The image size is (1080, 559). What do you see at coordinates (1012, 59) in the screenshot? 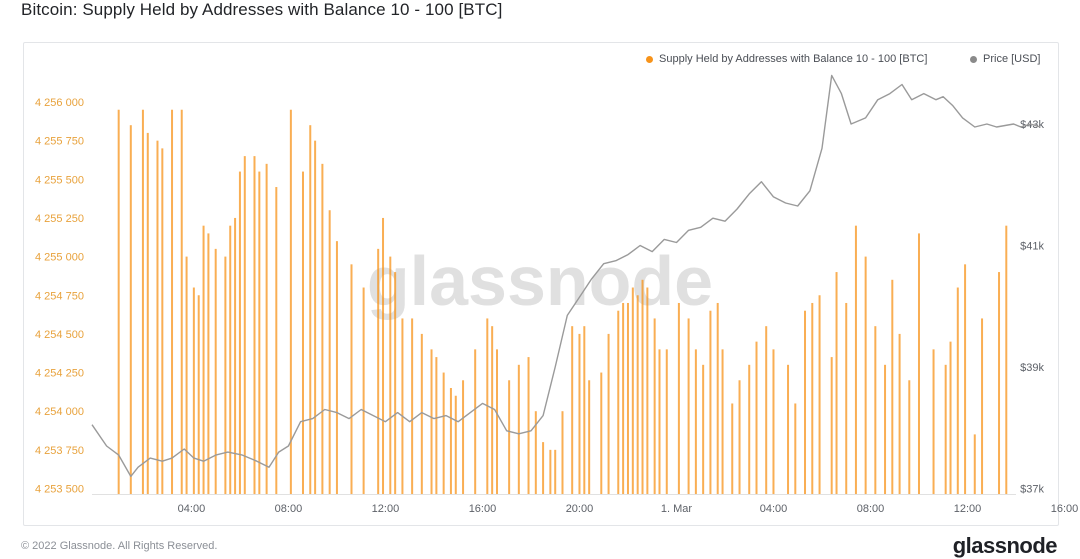
I see `legend-label-price: Price [USD]` at bounding box center [1012, 59].